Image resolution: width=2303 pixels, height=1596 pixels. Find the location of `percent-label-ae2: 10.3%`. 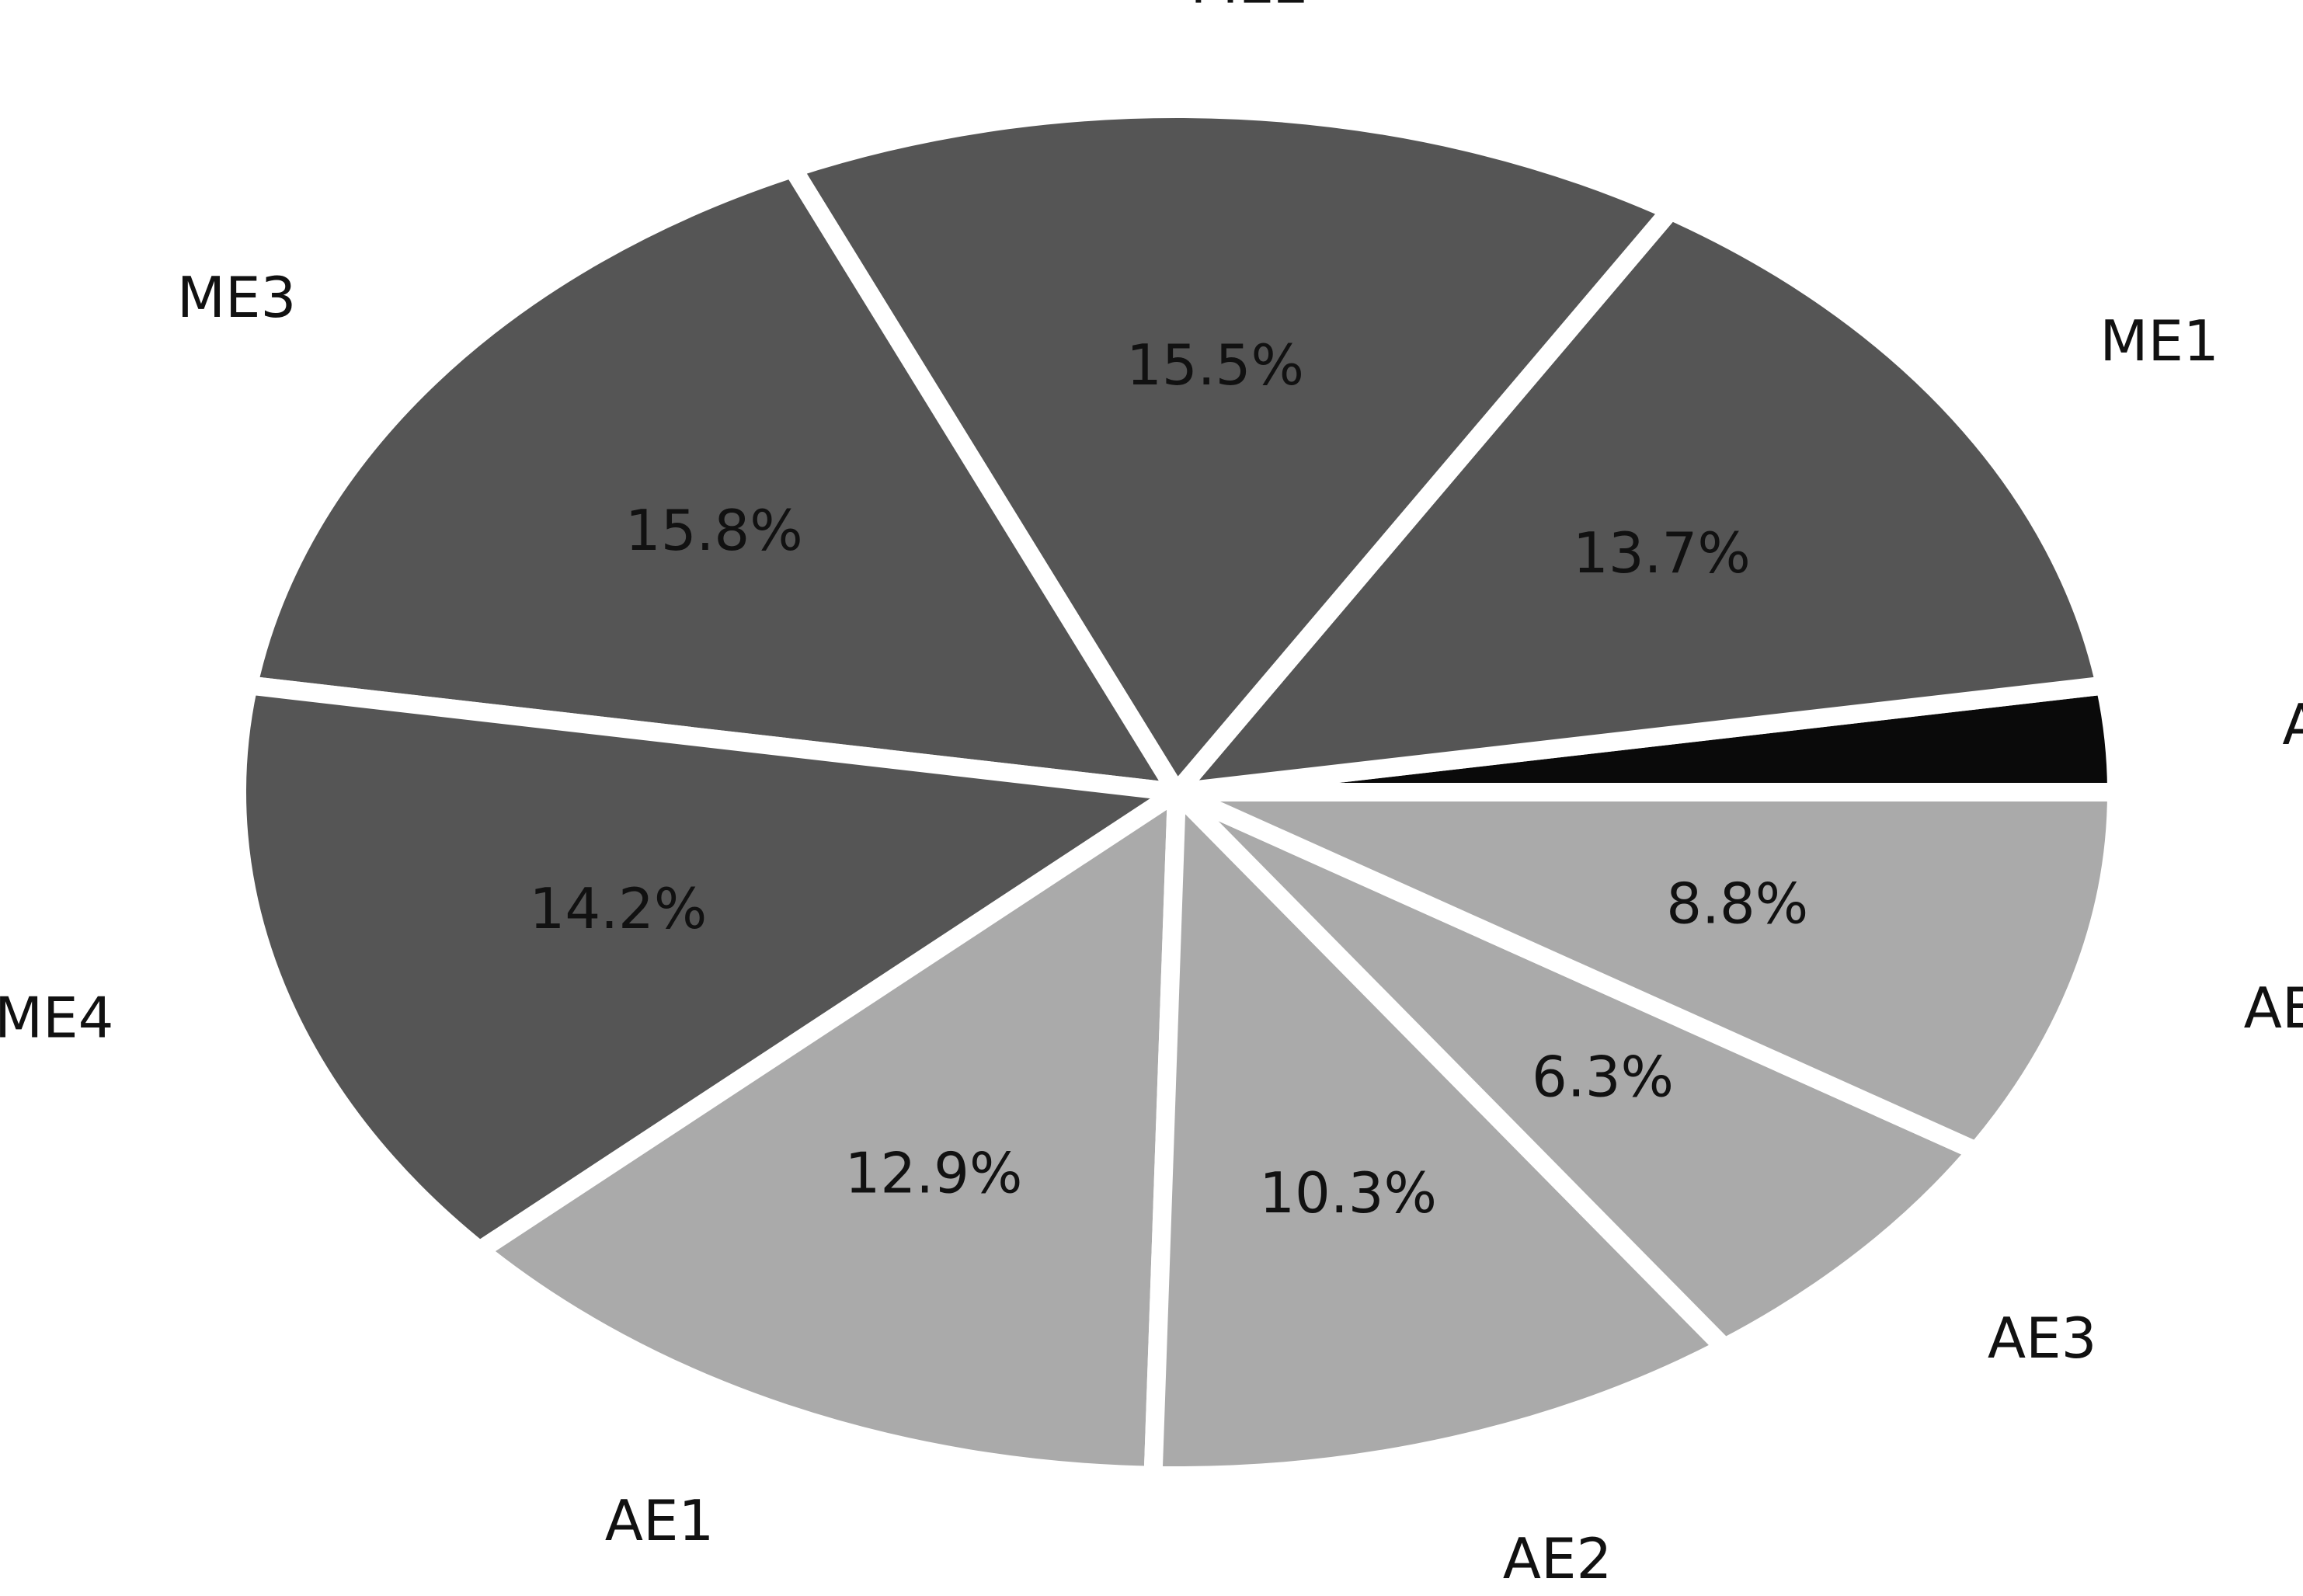

percent-label-ae2: 10.3% is located at coordinates (1348, 1193).